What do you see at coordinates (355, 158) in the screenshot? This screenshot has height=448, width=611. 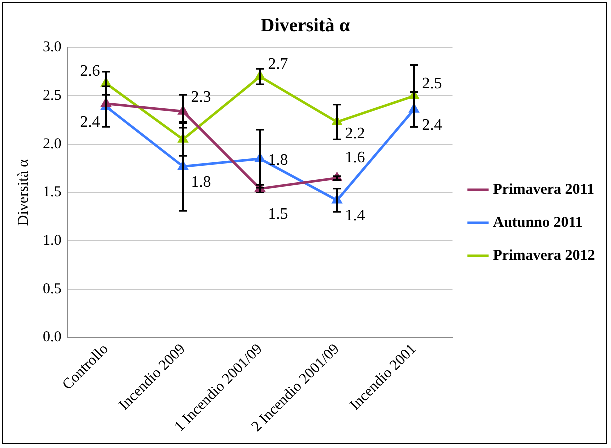 I see `data-label: 1.6` at bounding box center [355, 158].